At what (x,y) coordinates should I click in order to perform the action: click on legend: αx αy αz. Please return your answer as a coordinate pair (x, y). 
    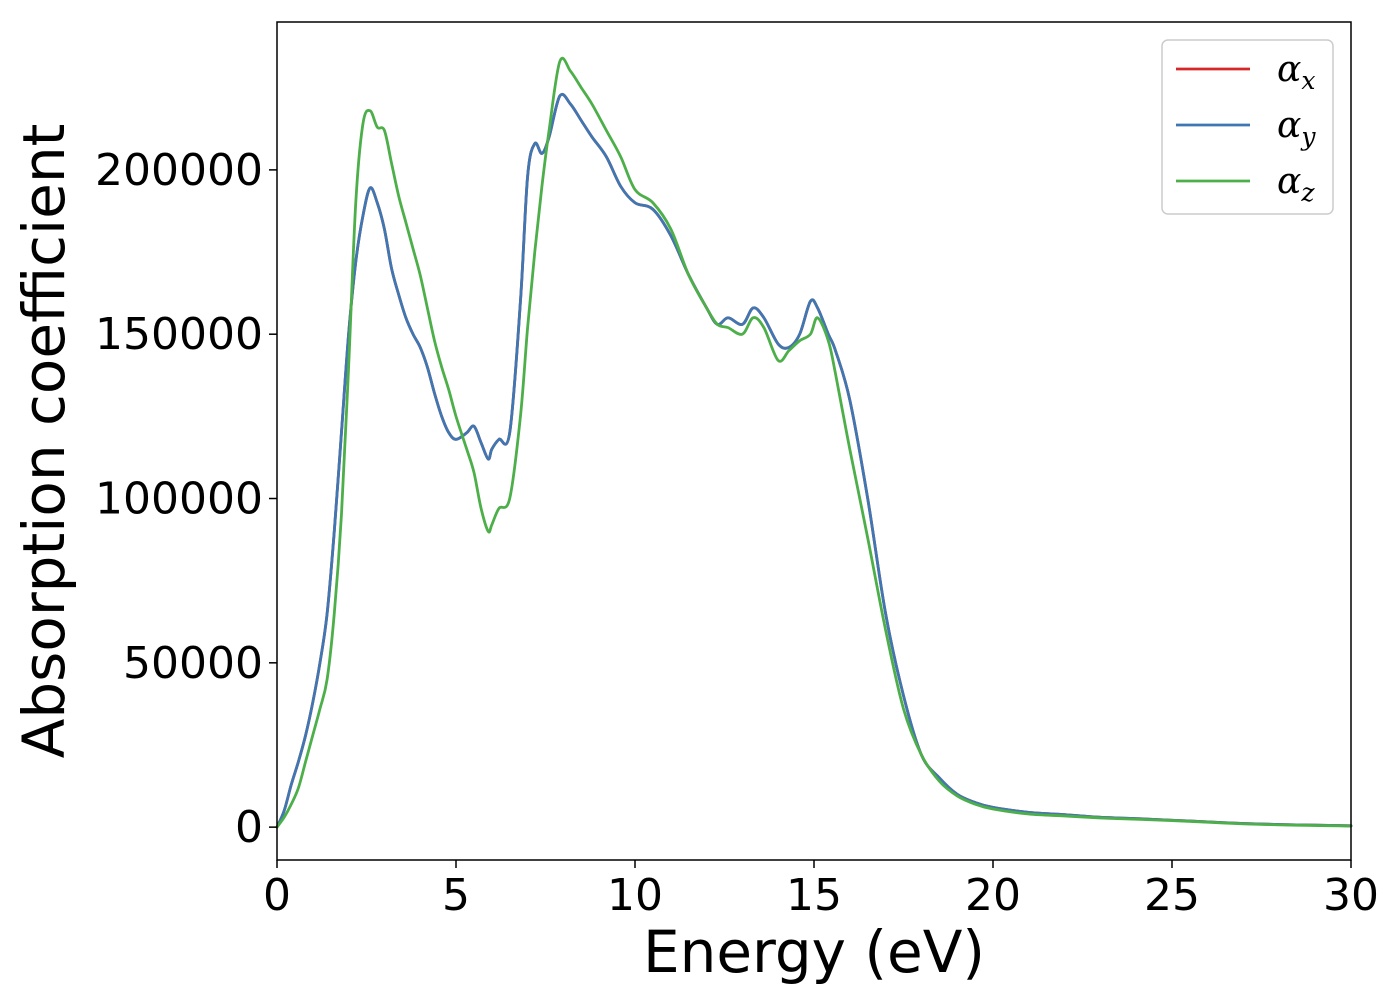
    Looking at the image, I should click on (1247, 127).